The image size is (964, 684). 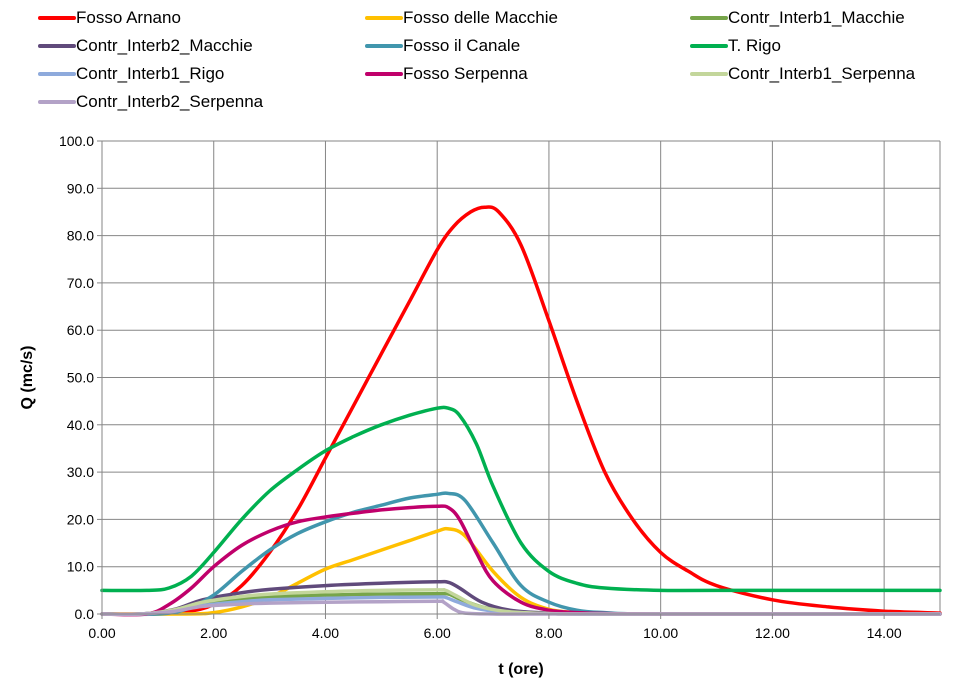 I want to click on legend-item: Contr_Interb2_Serpenna, so click(x=150, y=102).